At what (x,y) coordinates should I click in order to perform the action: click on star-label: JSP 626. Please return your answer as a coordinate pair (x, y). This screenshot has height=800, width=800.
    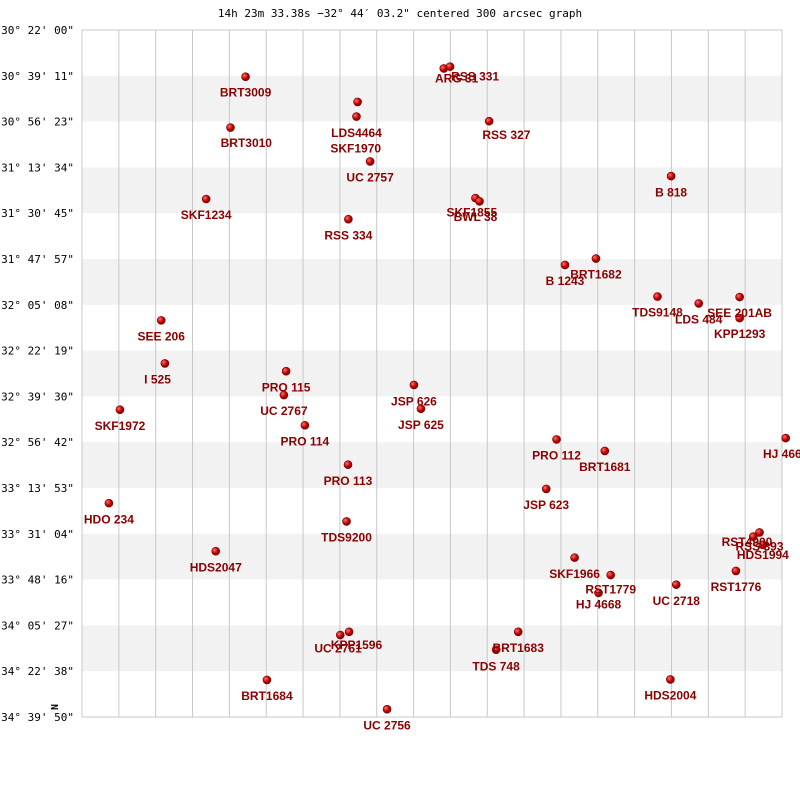
    Looking at the image, I should click on (414, 402).